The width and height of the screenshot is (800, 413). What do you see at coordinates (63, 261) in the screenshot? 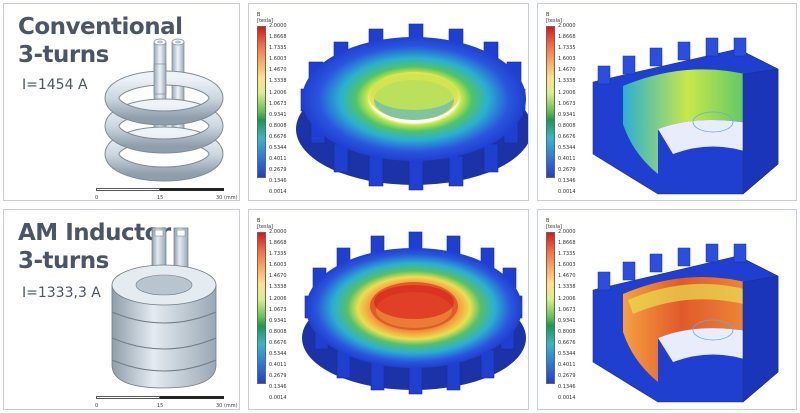
I see `row2-title-line2: 3-turns` at bounding box center [63, 261].